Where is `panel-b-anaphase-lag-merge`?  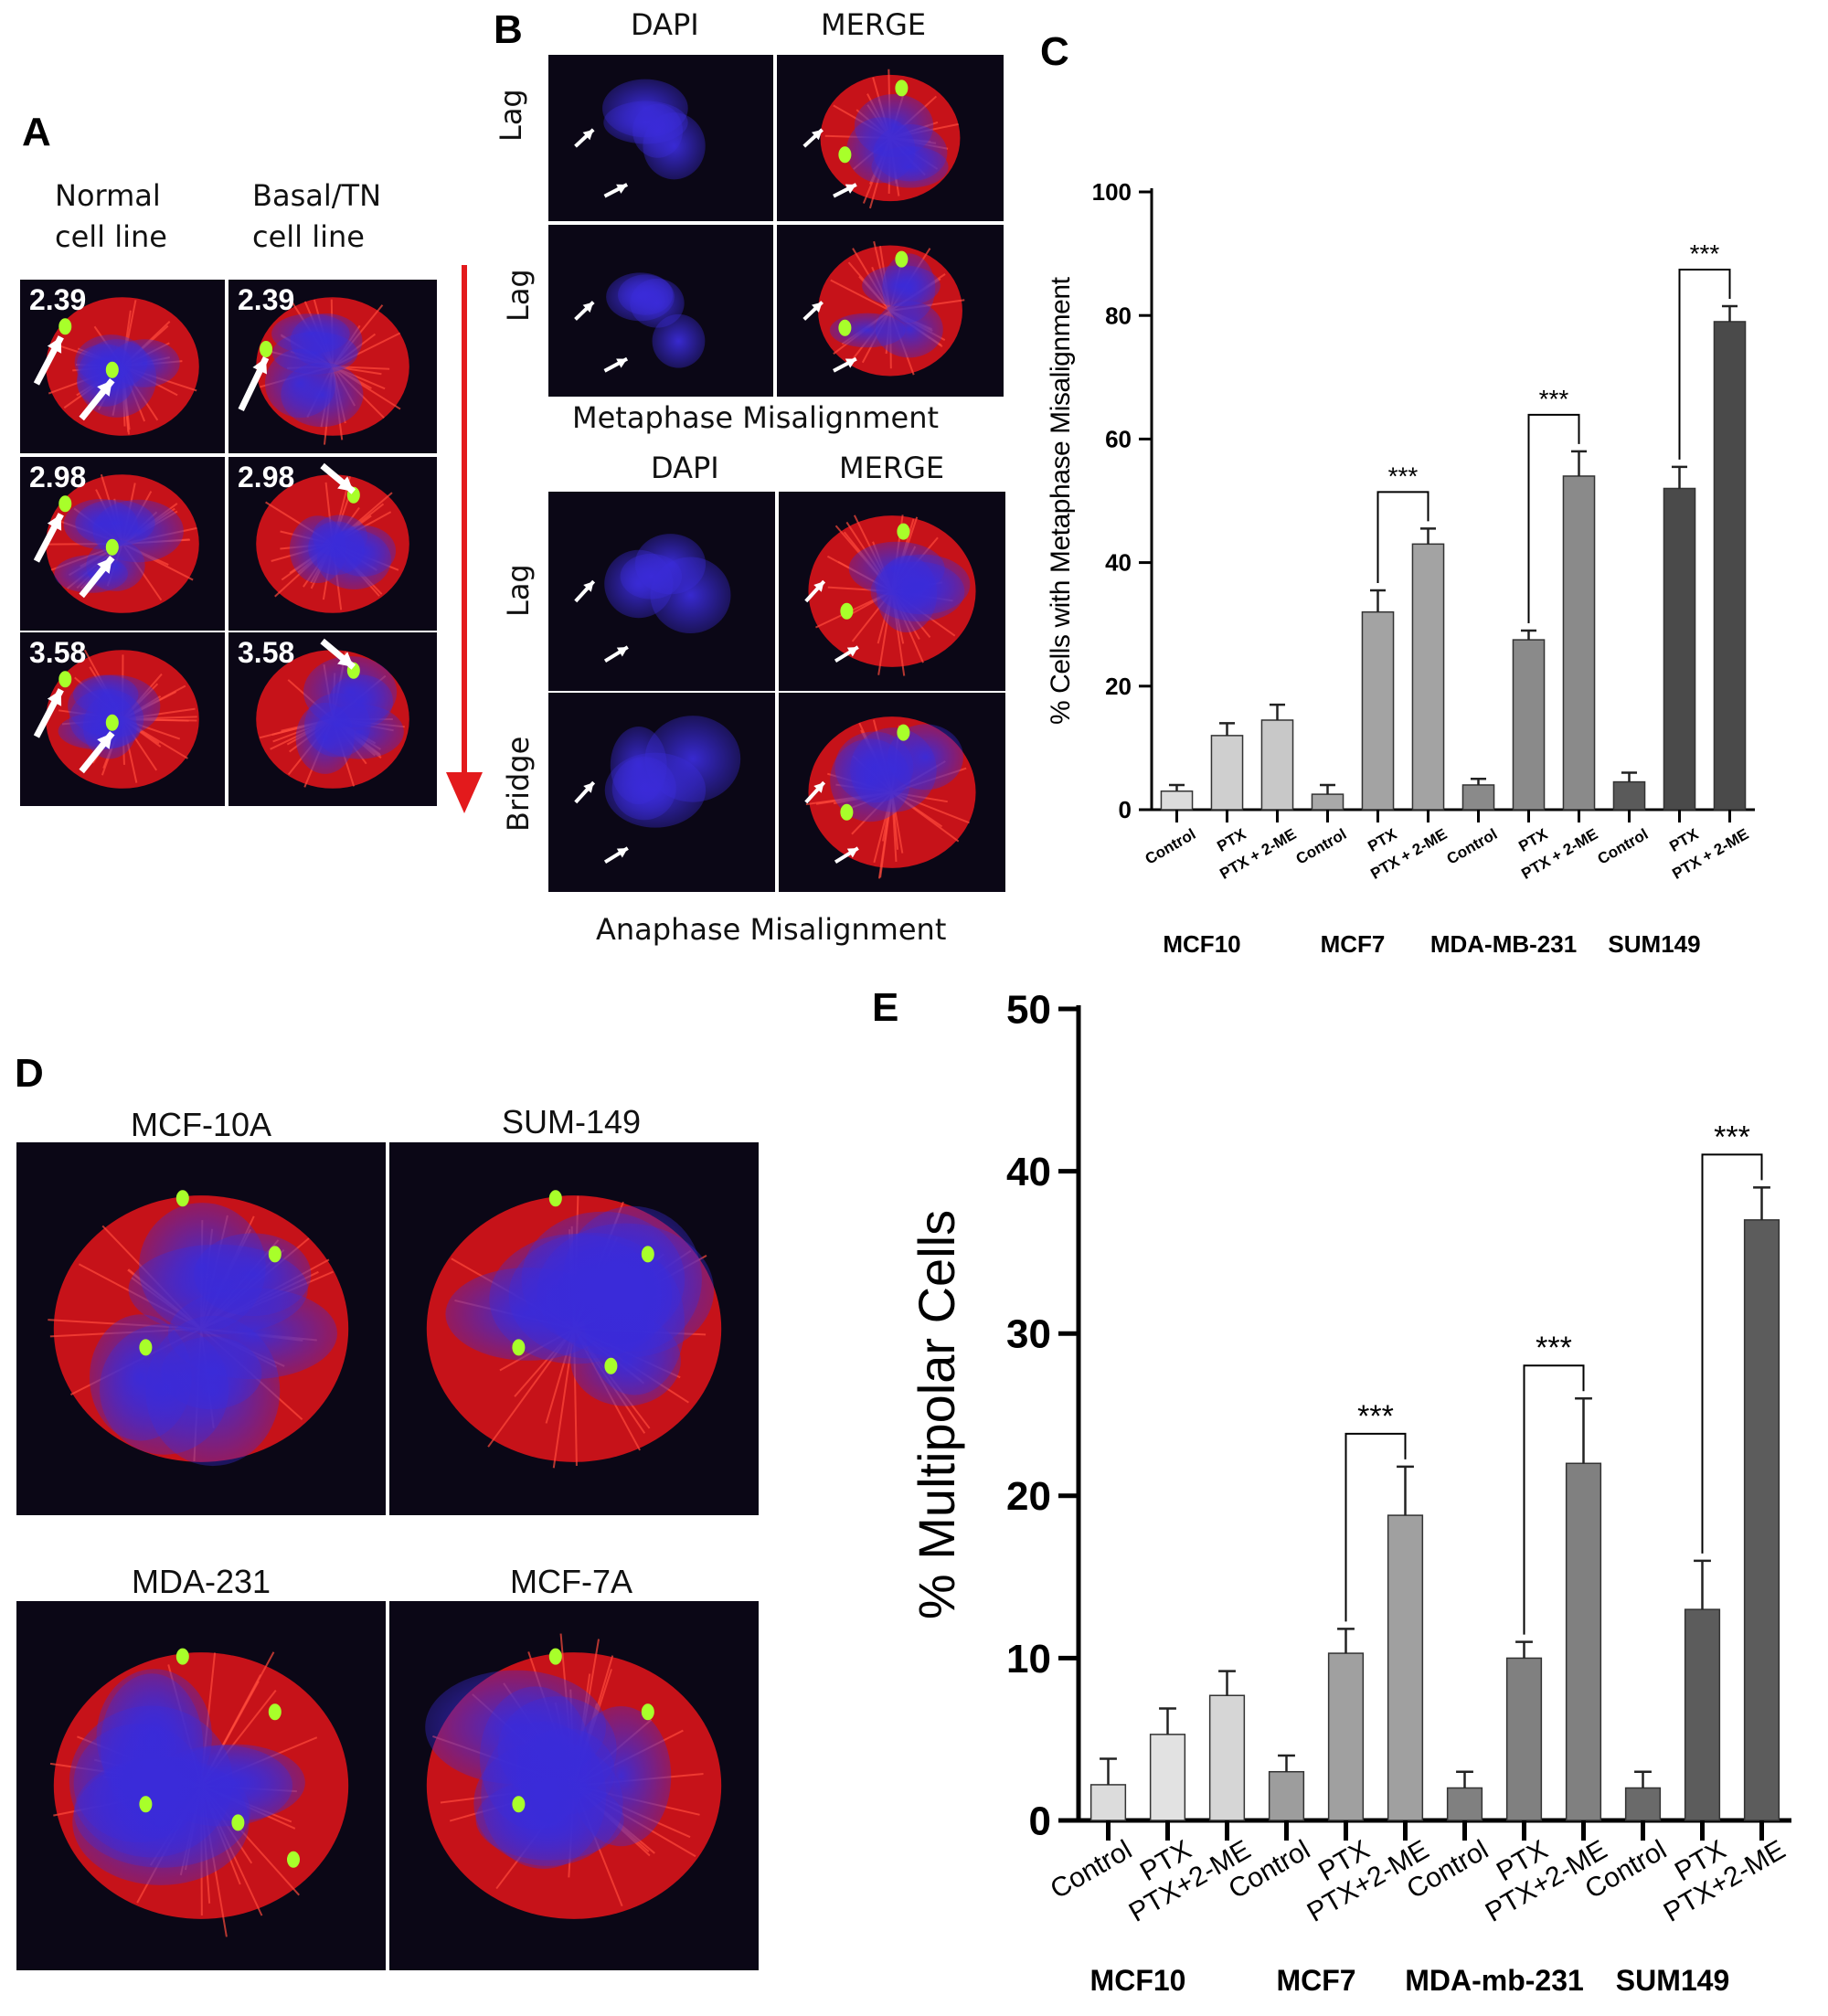 panel-b-anaphase-lag-merge is located at coordinates (892, 592).